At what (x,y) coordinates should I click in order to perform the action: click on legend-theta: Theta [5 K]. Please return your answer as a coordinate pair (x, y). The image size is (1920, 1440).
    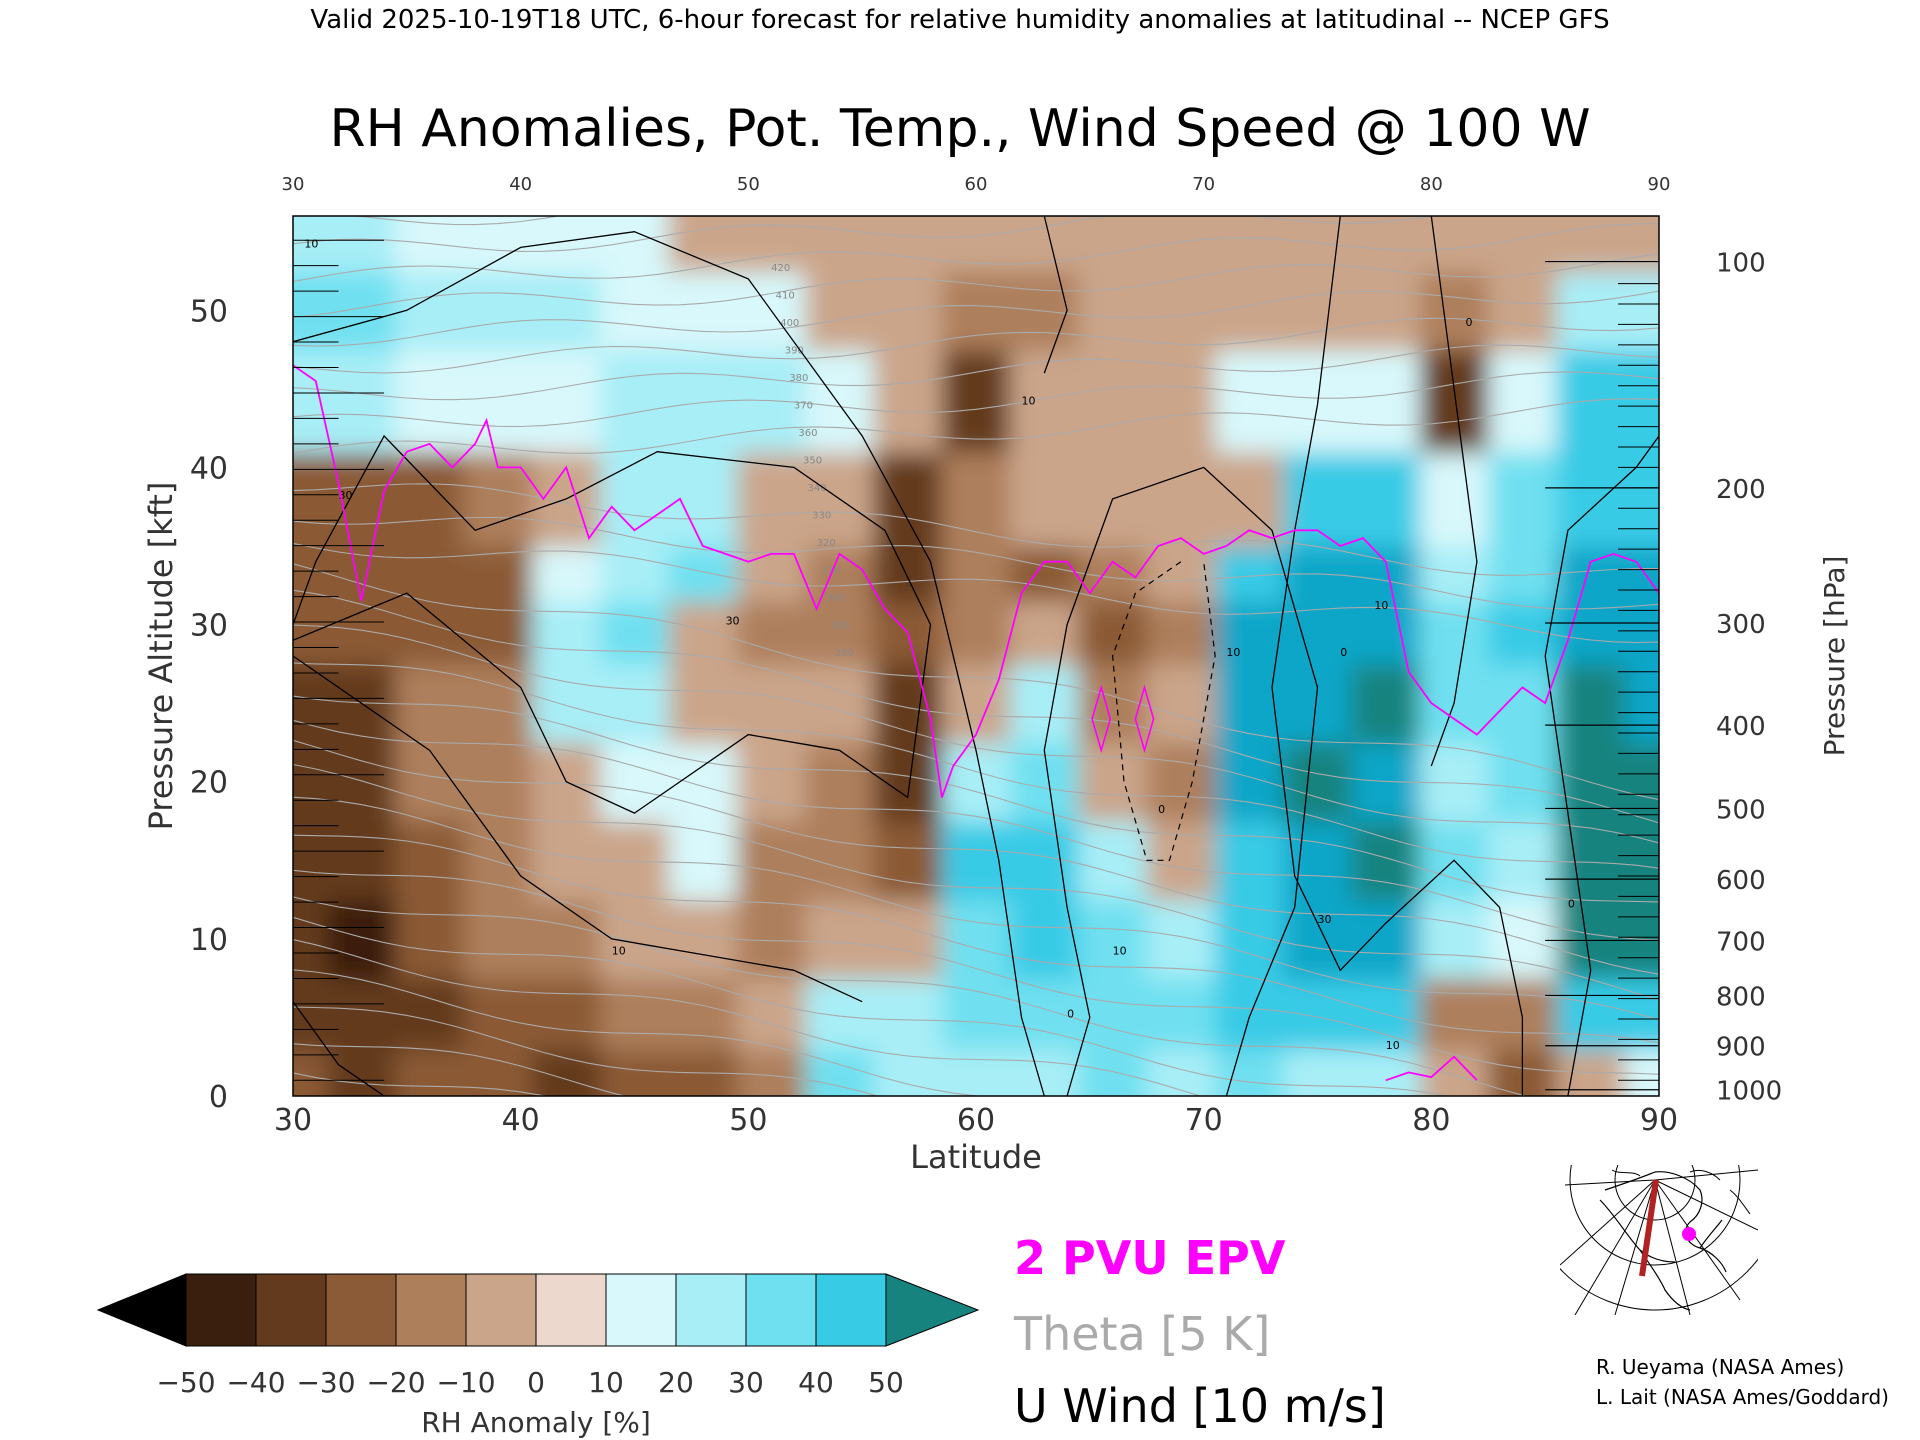
    Looking at the image, I should click on (1141, 1334).